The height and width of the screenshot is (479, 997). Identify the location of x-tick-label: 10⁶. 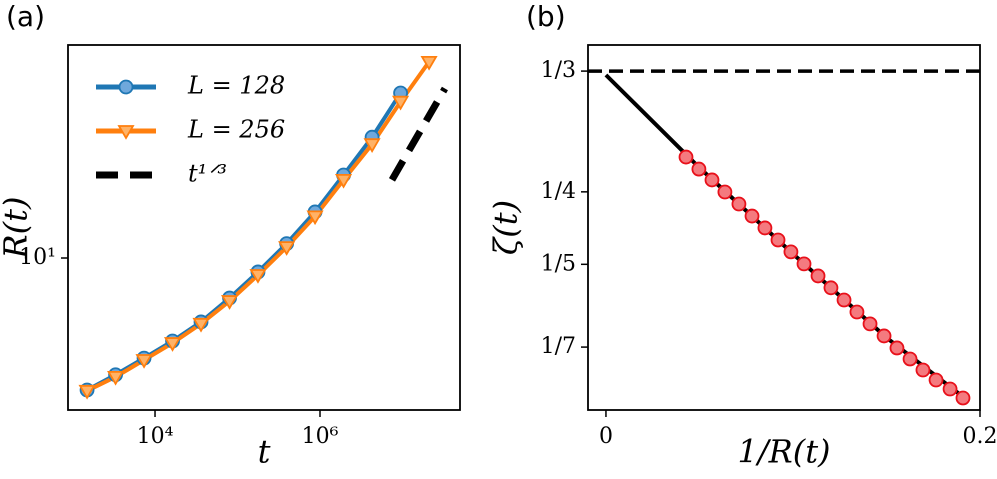
(320, 436).